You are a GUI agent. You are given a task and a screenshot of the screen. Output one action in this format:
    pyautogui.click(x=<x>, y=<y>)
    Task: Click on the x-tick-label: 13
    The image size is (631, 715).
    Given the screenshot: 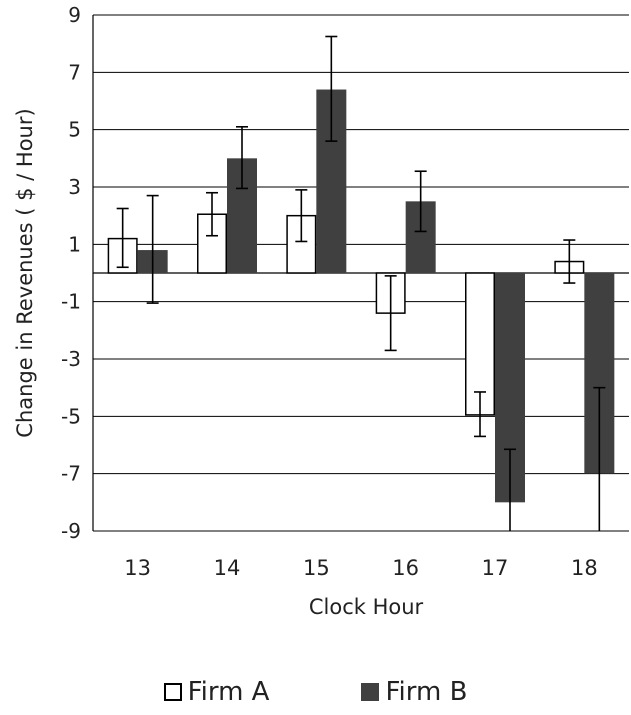 What is the action you would take?
    pyautogui.click(x=137, y=568)
    